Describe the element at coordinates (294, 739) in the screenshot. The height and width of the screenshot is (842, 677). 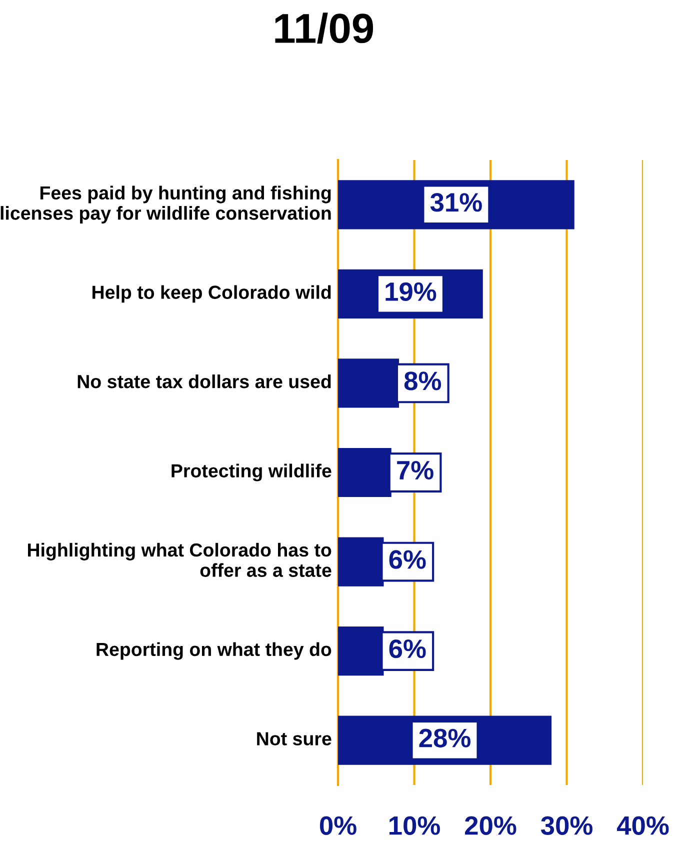
I see `y-tick-label: Not sure` at that location.